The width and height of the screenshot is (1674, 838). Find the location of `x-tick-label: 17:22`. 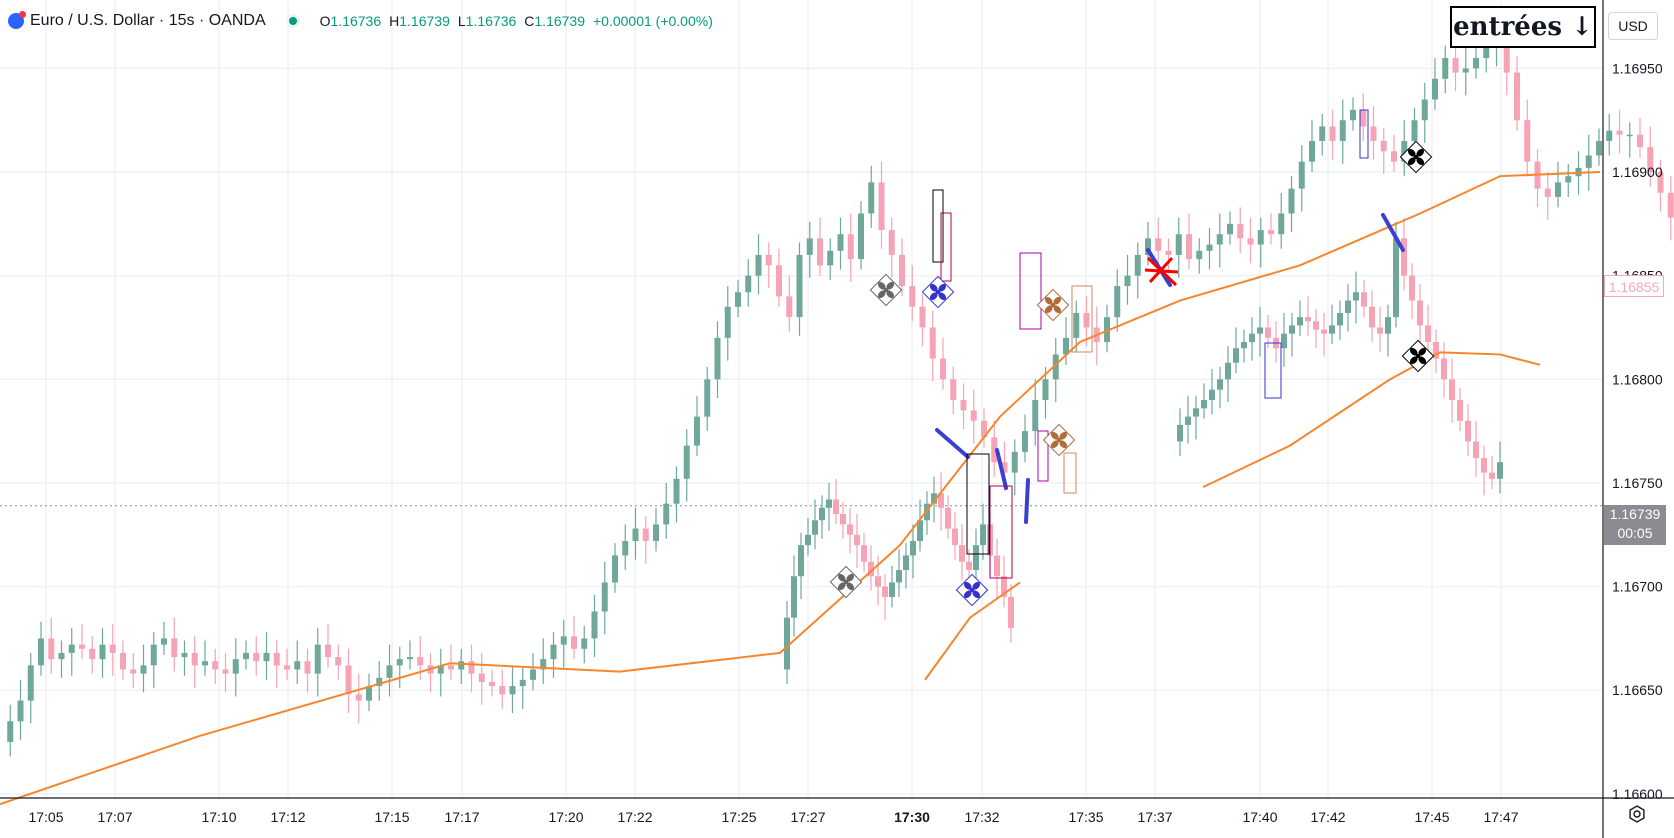

x-tick-label: 17:22 is located at coordinates (634, 817).